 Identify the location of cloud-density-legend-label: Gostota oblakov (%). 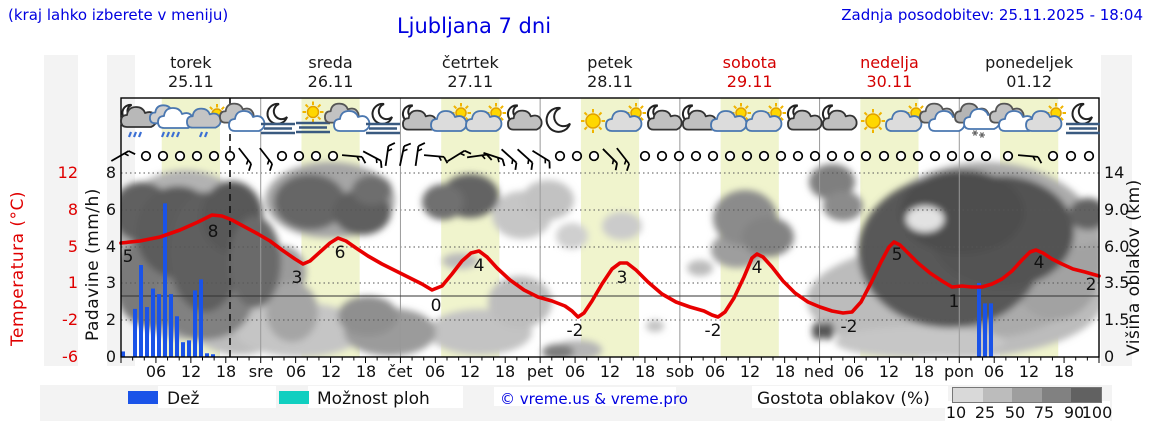
(843, 399).